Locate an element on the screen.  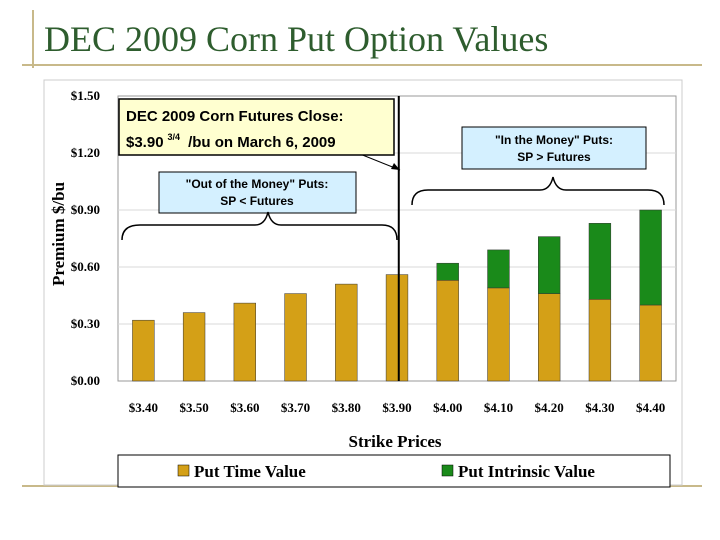
futures-arrowhead is located at coordinates (395, 166).